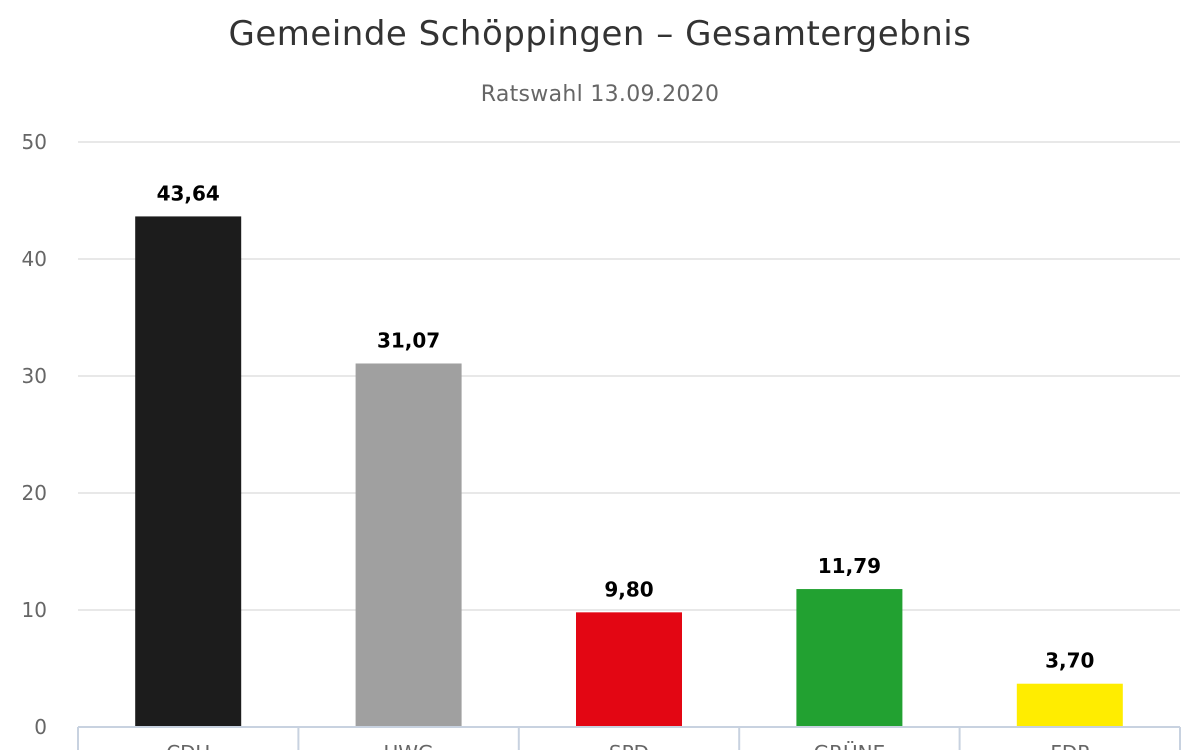 The image size is (1200, 750). I want to click on chart-subtitle: Ratswahl 13.09.2020, so click(600, 94).